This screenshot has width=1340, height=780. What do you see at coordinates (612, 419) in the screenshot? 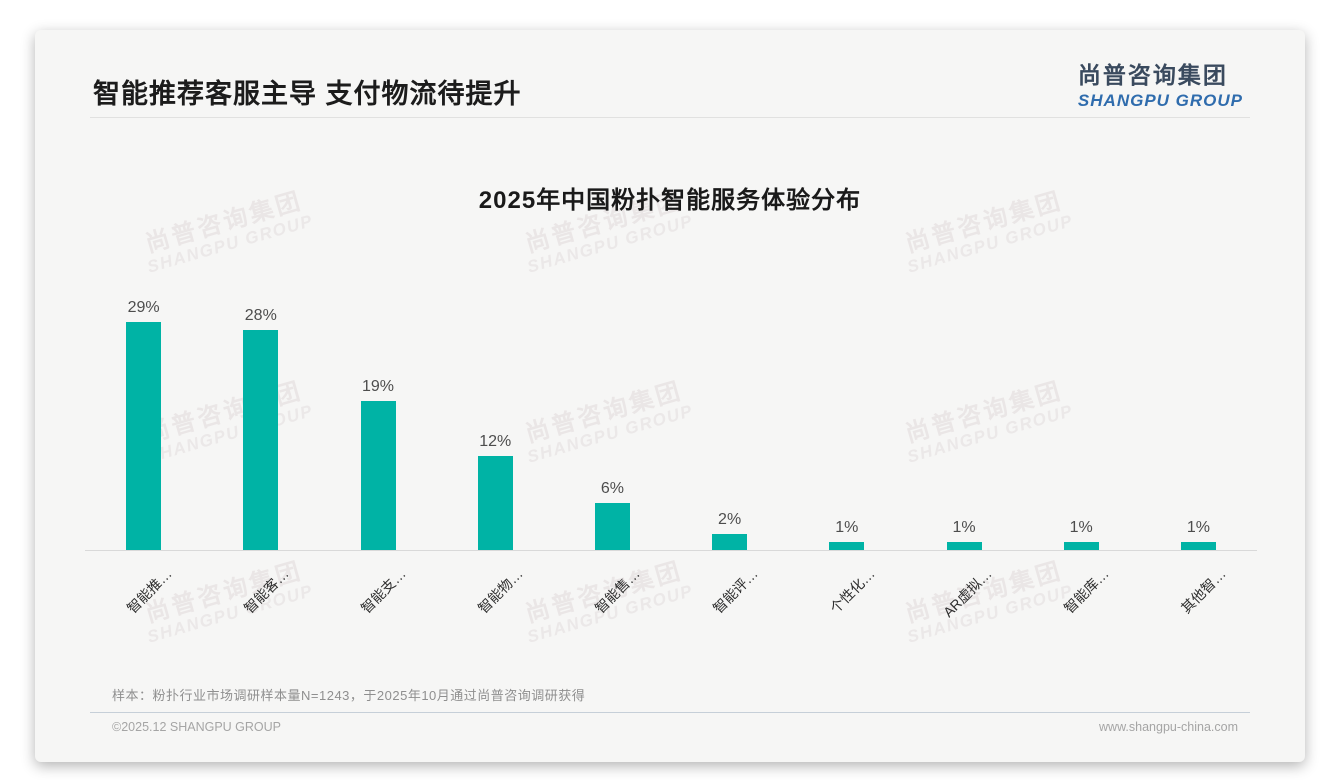
I see `bar-column: 6%` at bounding box center [612, 419].